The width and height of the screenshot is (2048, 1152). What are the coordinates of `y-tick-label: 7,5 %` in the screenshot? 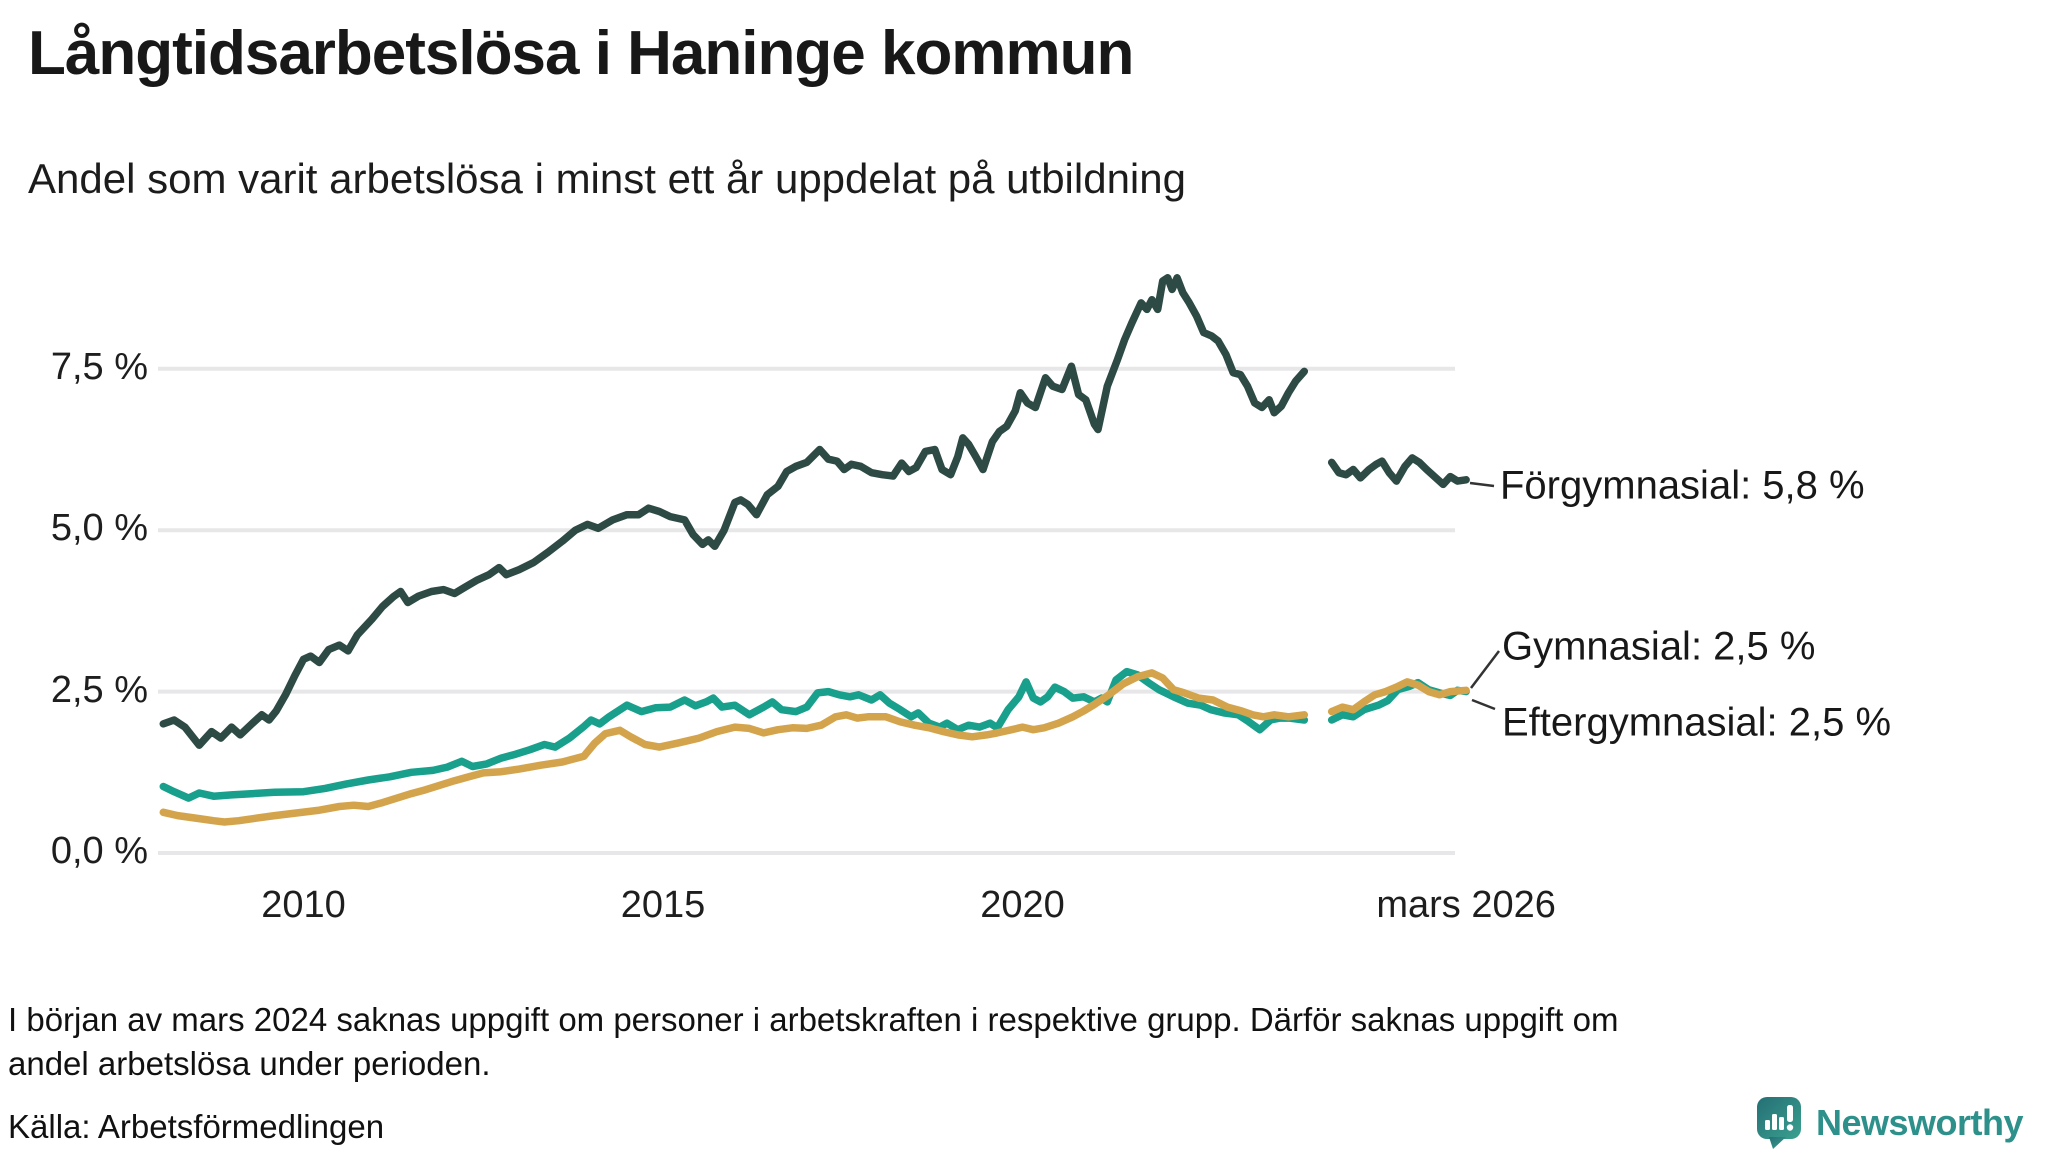 It's located at (99, 366).